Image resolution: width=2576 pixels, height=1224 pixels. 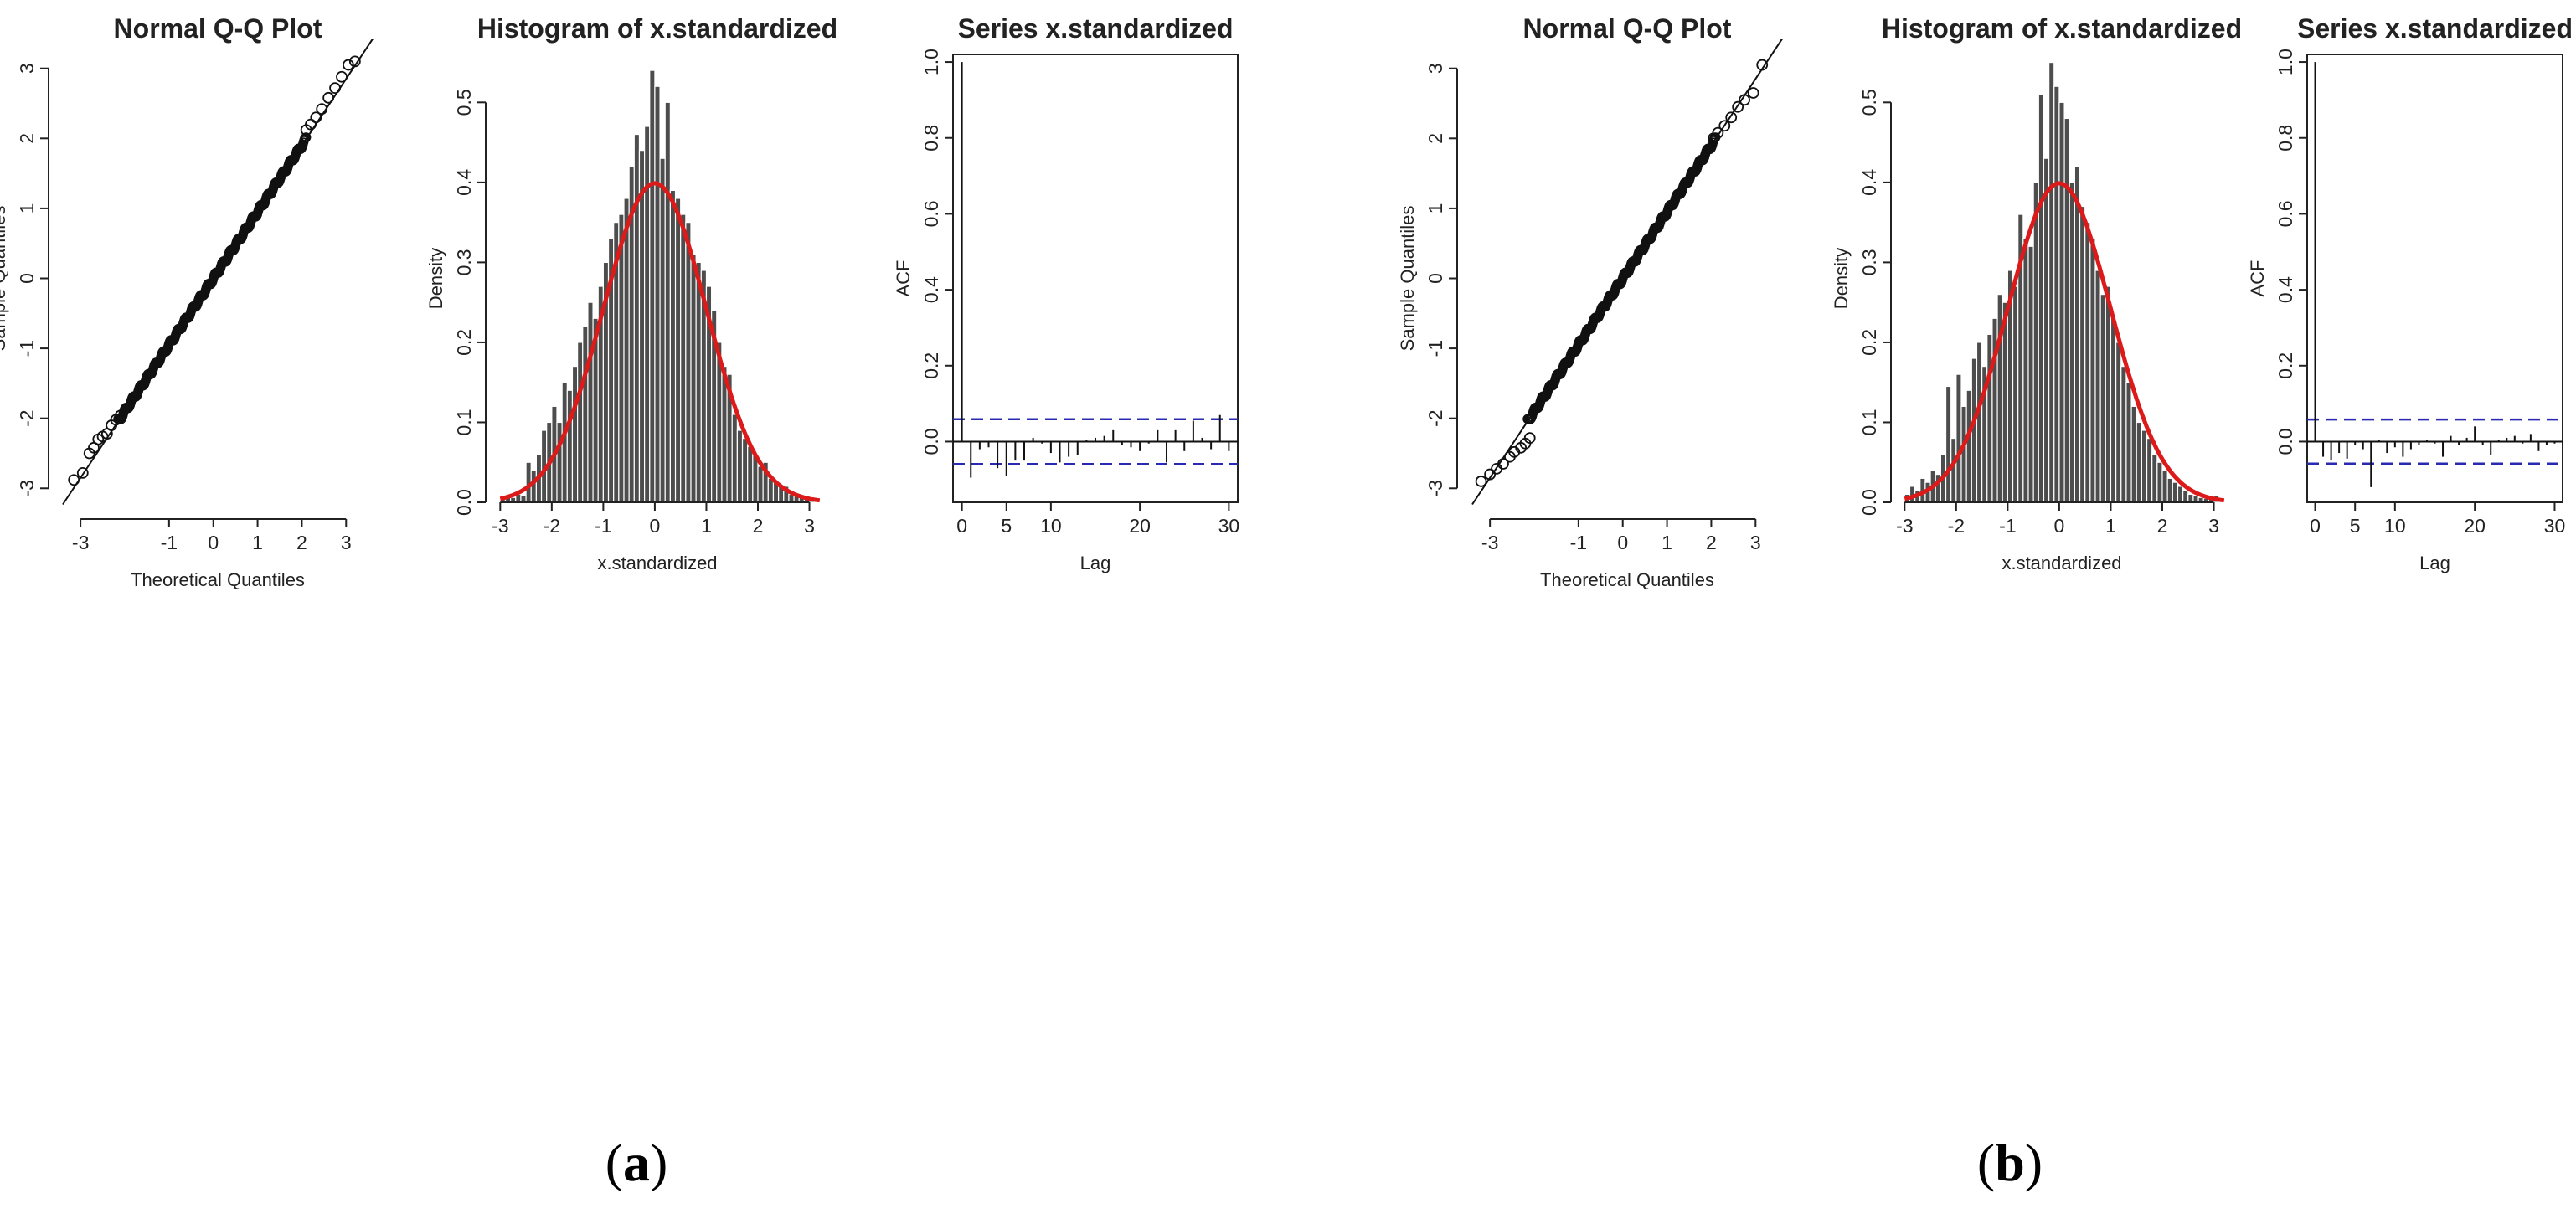 What do you see at coordinates (213, 542) in the screenshot?
I see `qq-plot-a-x-tick-label: 0` at bounding box center [213, 542].